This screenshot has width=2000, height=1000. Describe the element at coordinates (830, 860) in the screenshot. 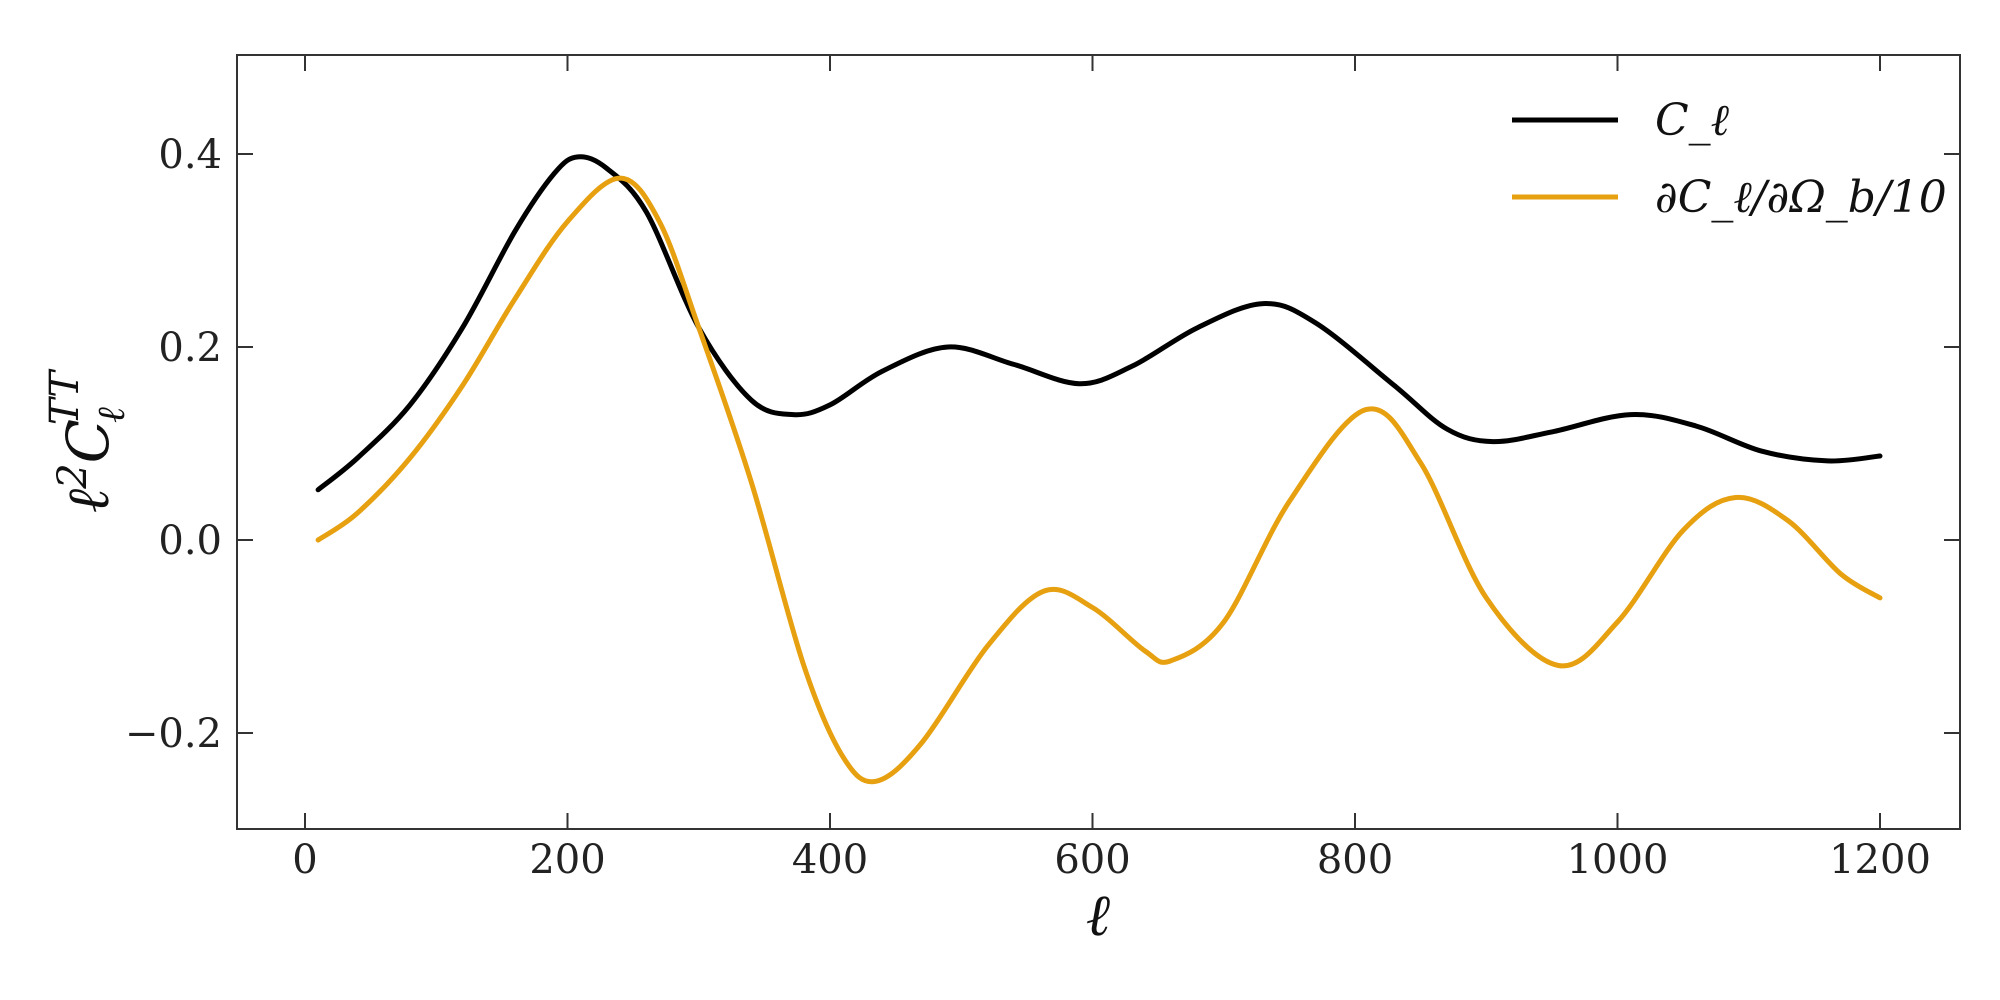

I see `x-tick-label: 400` at that location.